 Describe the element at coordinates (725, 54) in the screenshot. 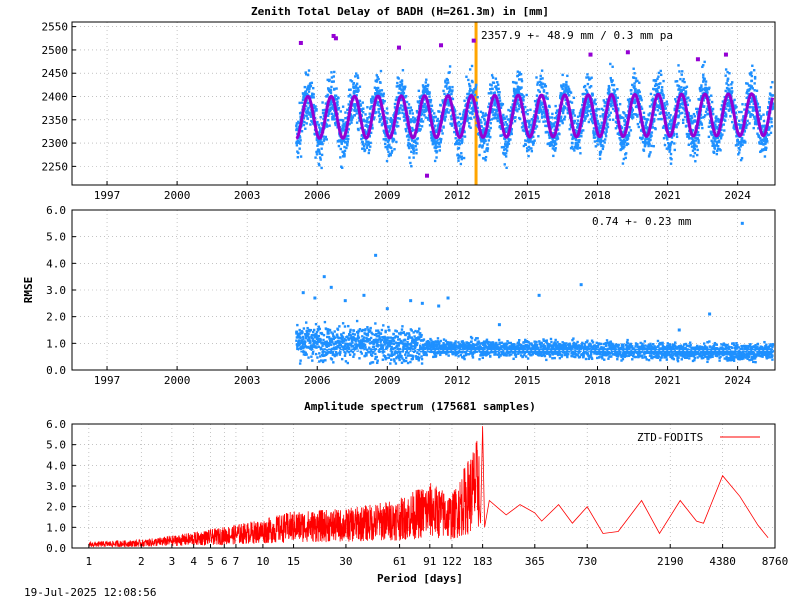

I see `ztd-outlier` at that location.